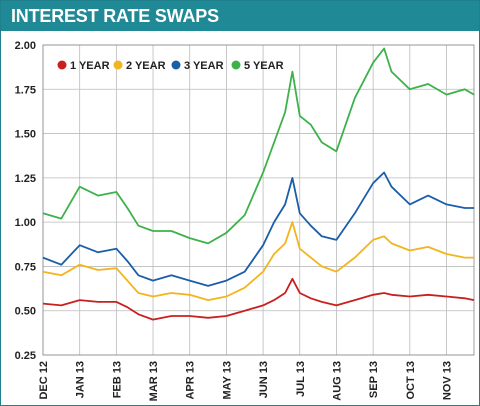 Image resolution: width=480 pixels, height=406 pixels. Describe the element at coordinates (258, 299) in the screenshot. I see `series-line-1-year` at that location.